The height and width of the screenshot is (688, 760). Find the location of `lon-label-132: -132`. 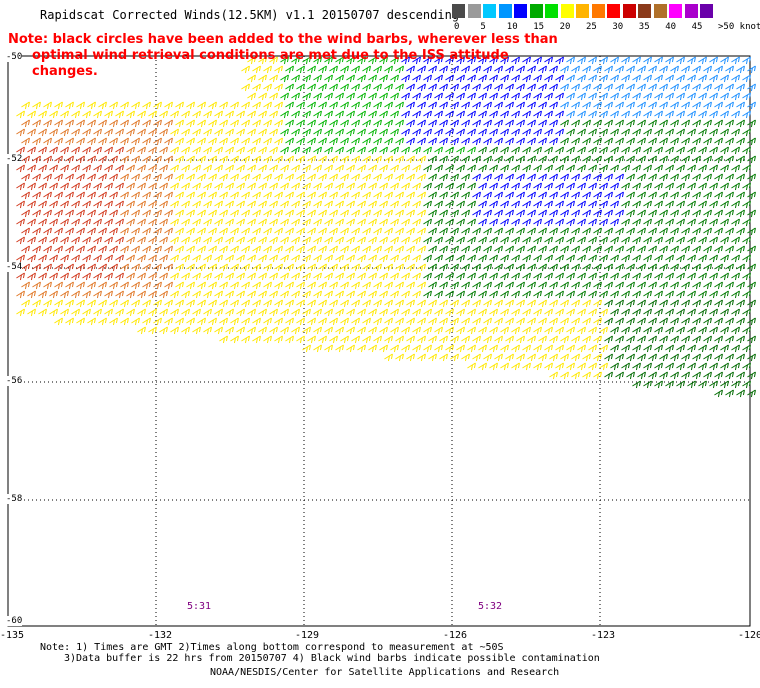

lon-label-132: -132 is located at coordinates (160, 635).